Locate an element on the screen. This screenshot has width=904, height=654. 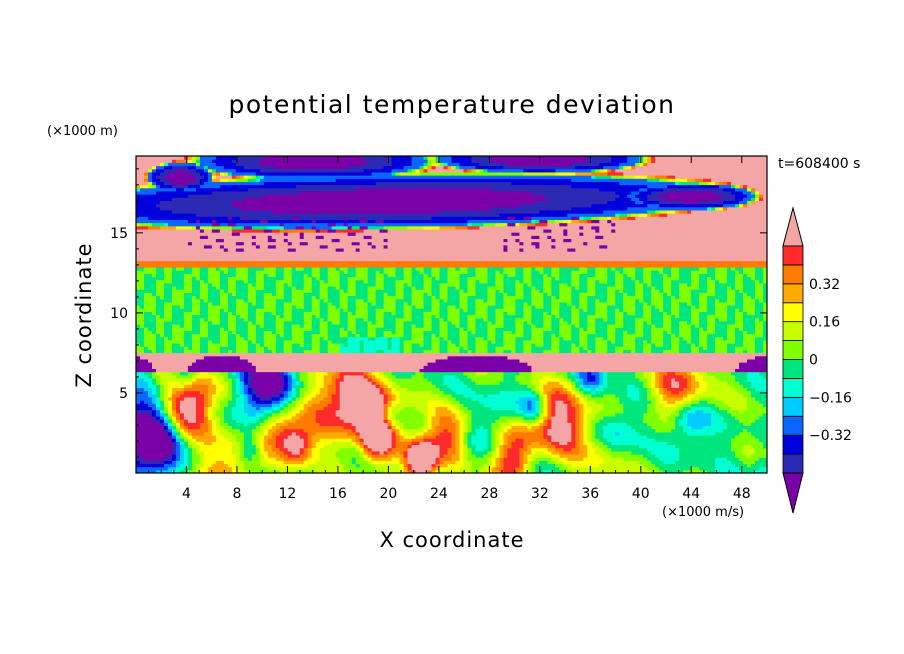
x-tick-label: 48 is located at coordinates (742, 494).